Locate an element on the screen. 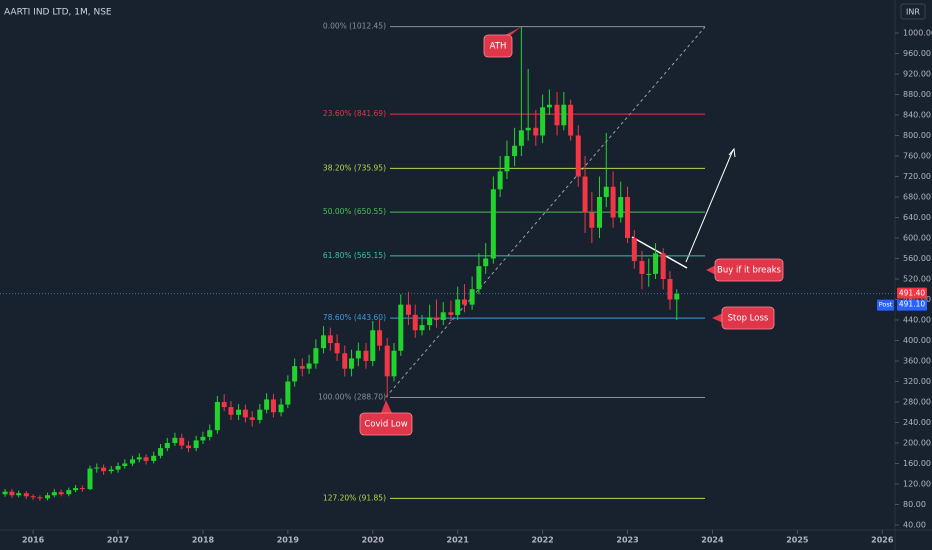 This screenshot has width=932, height=550. y-tick-label: 960.00 is located at coordinates (917, 53).